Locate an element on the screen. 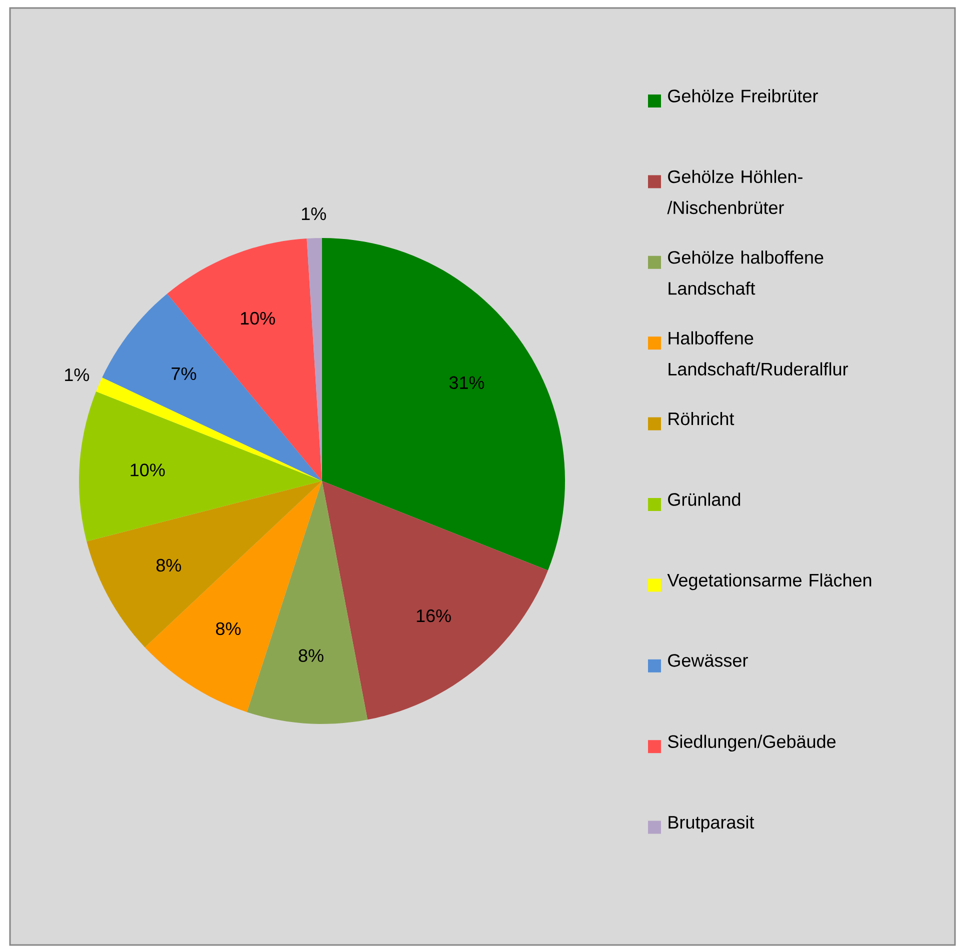 The height and width of the screenshot is (947, 957). legend-label: Gehölze Höhlen-/Nischenbrüter is located at coordinates (734, 192).